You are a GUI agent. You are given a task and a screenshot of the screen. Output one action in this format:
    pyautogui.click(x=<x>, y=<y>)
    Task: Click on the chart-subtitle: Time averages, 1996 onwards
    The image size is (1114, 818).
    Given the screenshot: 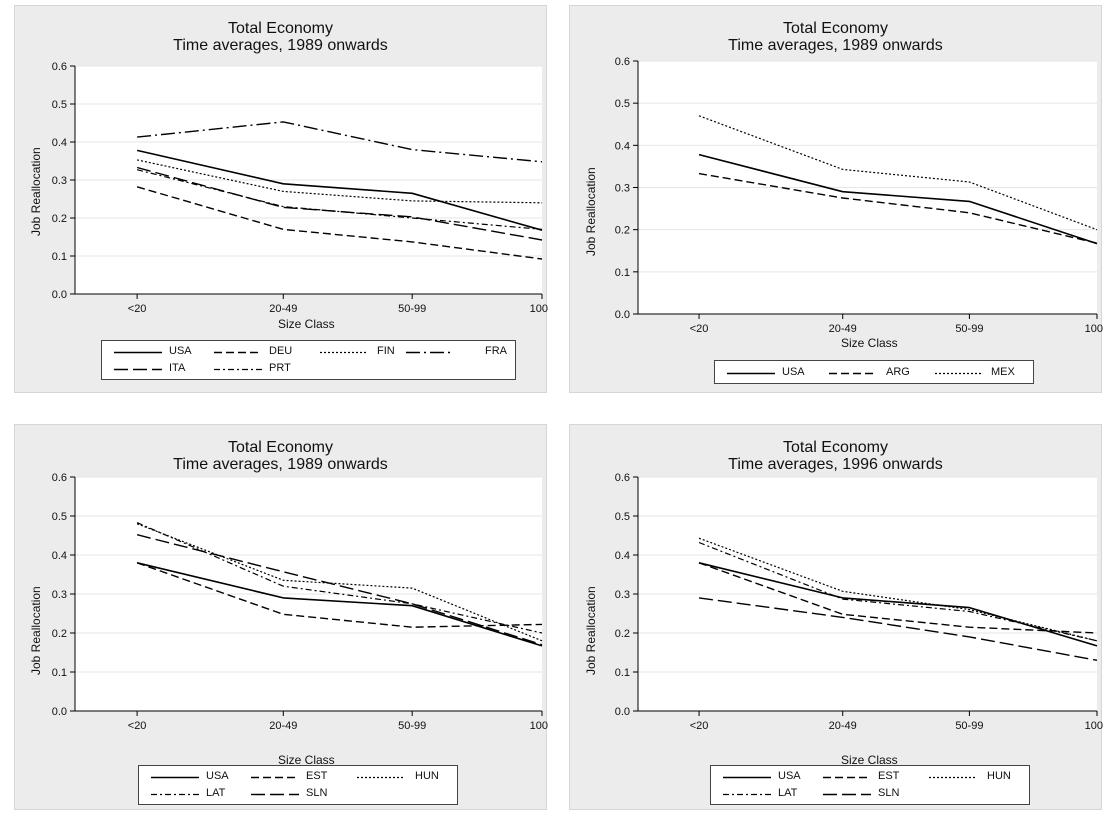 What is the action you would take?
    pyautogui.click(x=835, y=464)
    